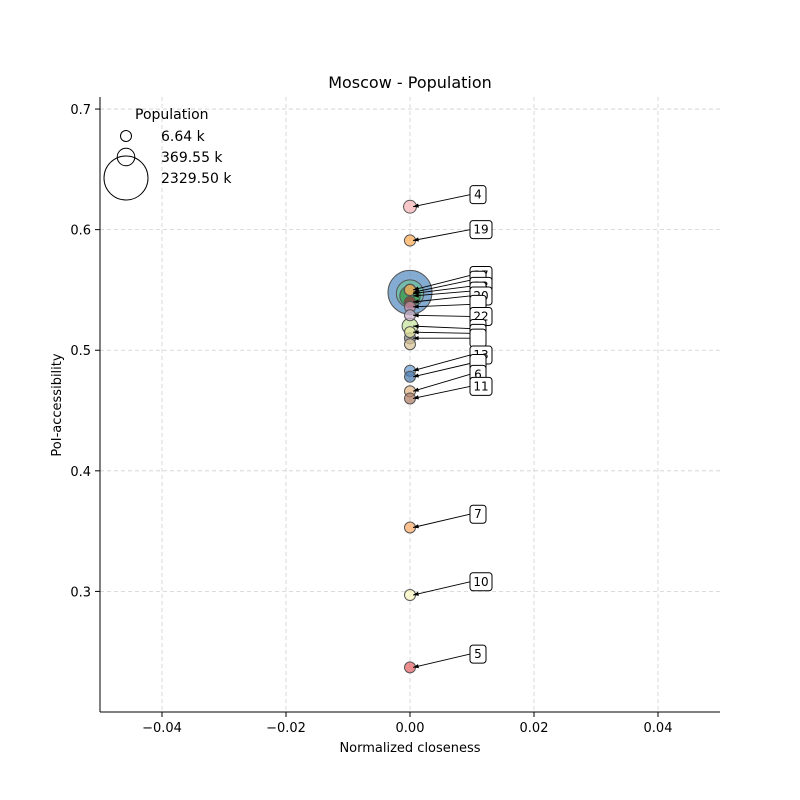 The height and width of the screenshot is (800, 800). I want to click on annotation-label: 4, so click(478, 195).